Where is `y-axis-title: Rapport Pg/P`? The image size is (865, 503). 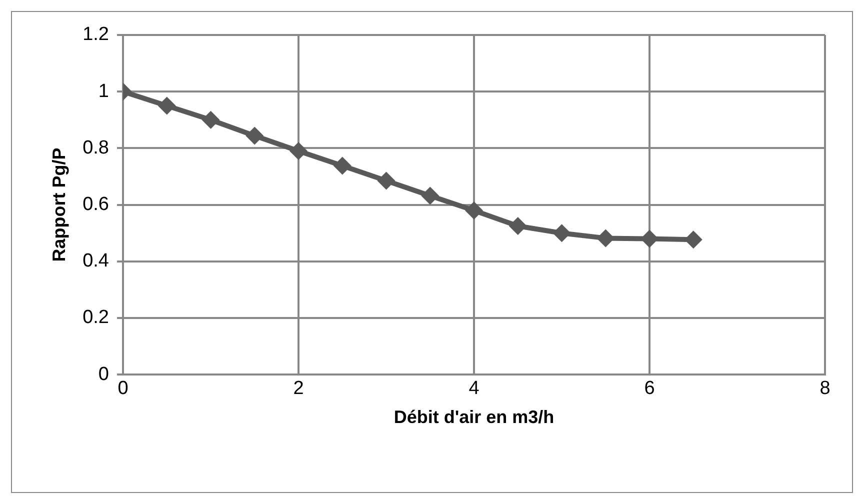
y-axis-title: Rapport Pg/P is located at coordinates (58, 205).